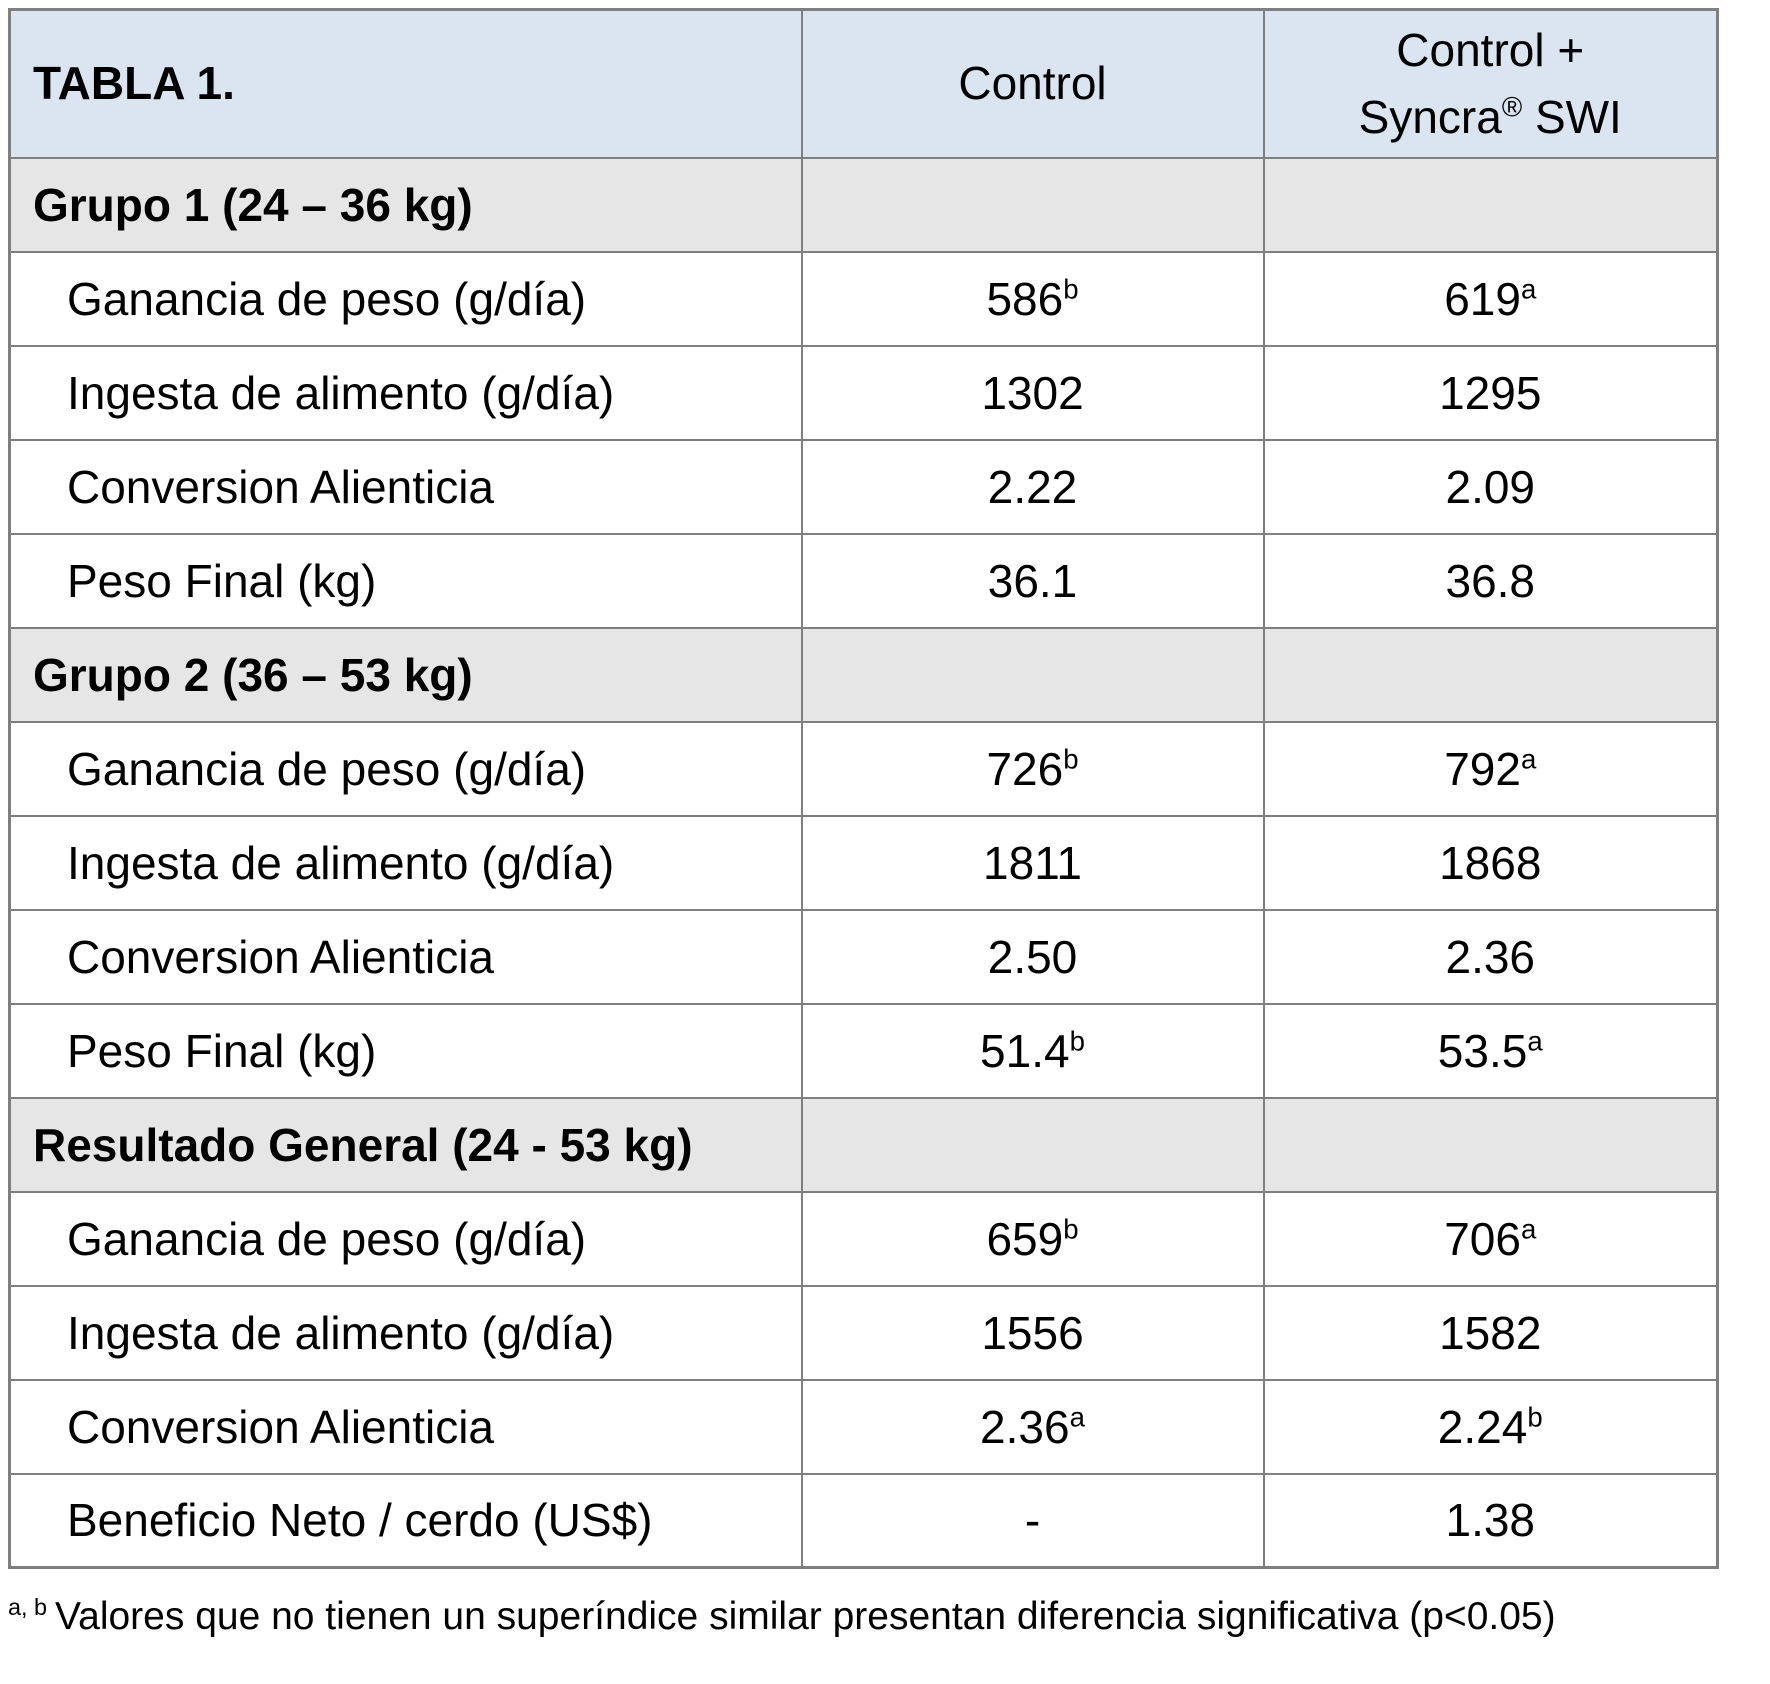 This screenshot has height=1684, width=1770. I want to click on section-header-row: Grupo 2 (36 – 53 kg), so click(863, 674).